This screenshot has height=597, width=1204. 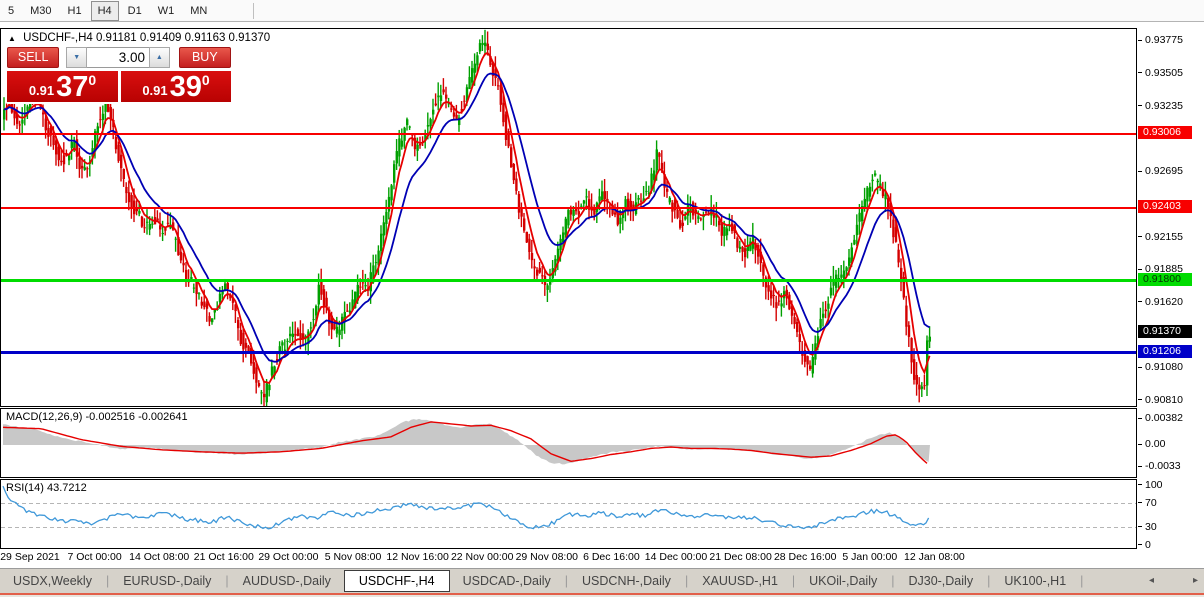 What do you see at coordinates (1151, 580) in the screenshot?
I see `tab-scroll-left-icon: ◂` at bounding box center [1151, 580].